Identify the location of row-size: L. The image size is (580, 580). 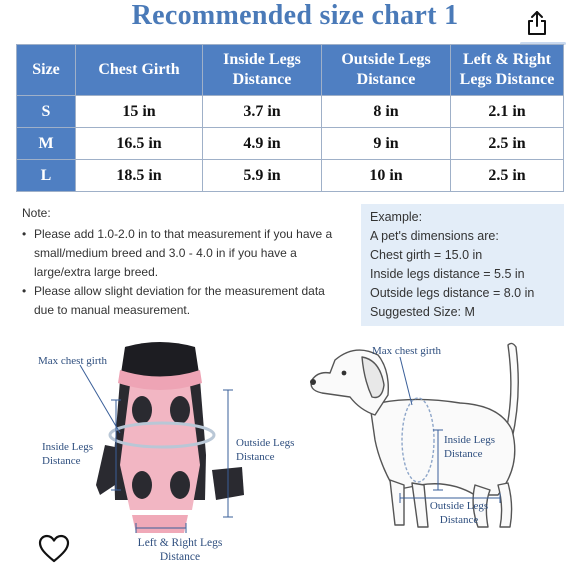
(46, 175).